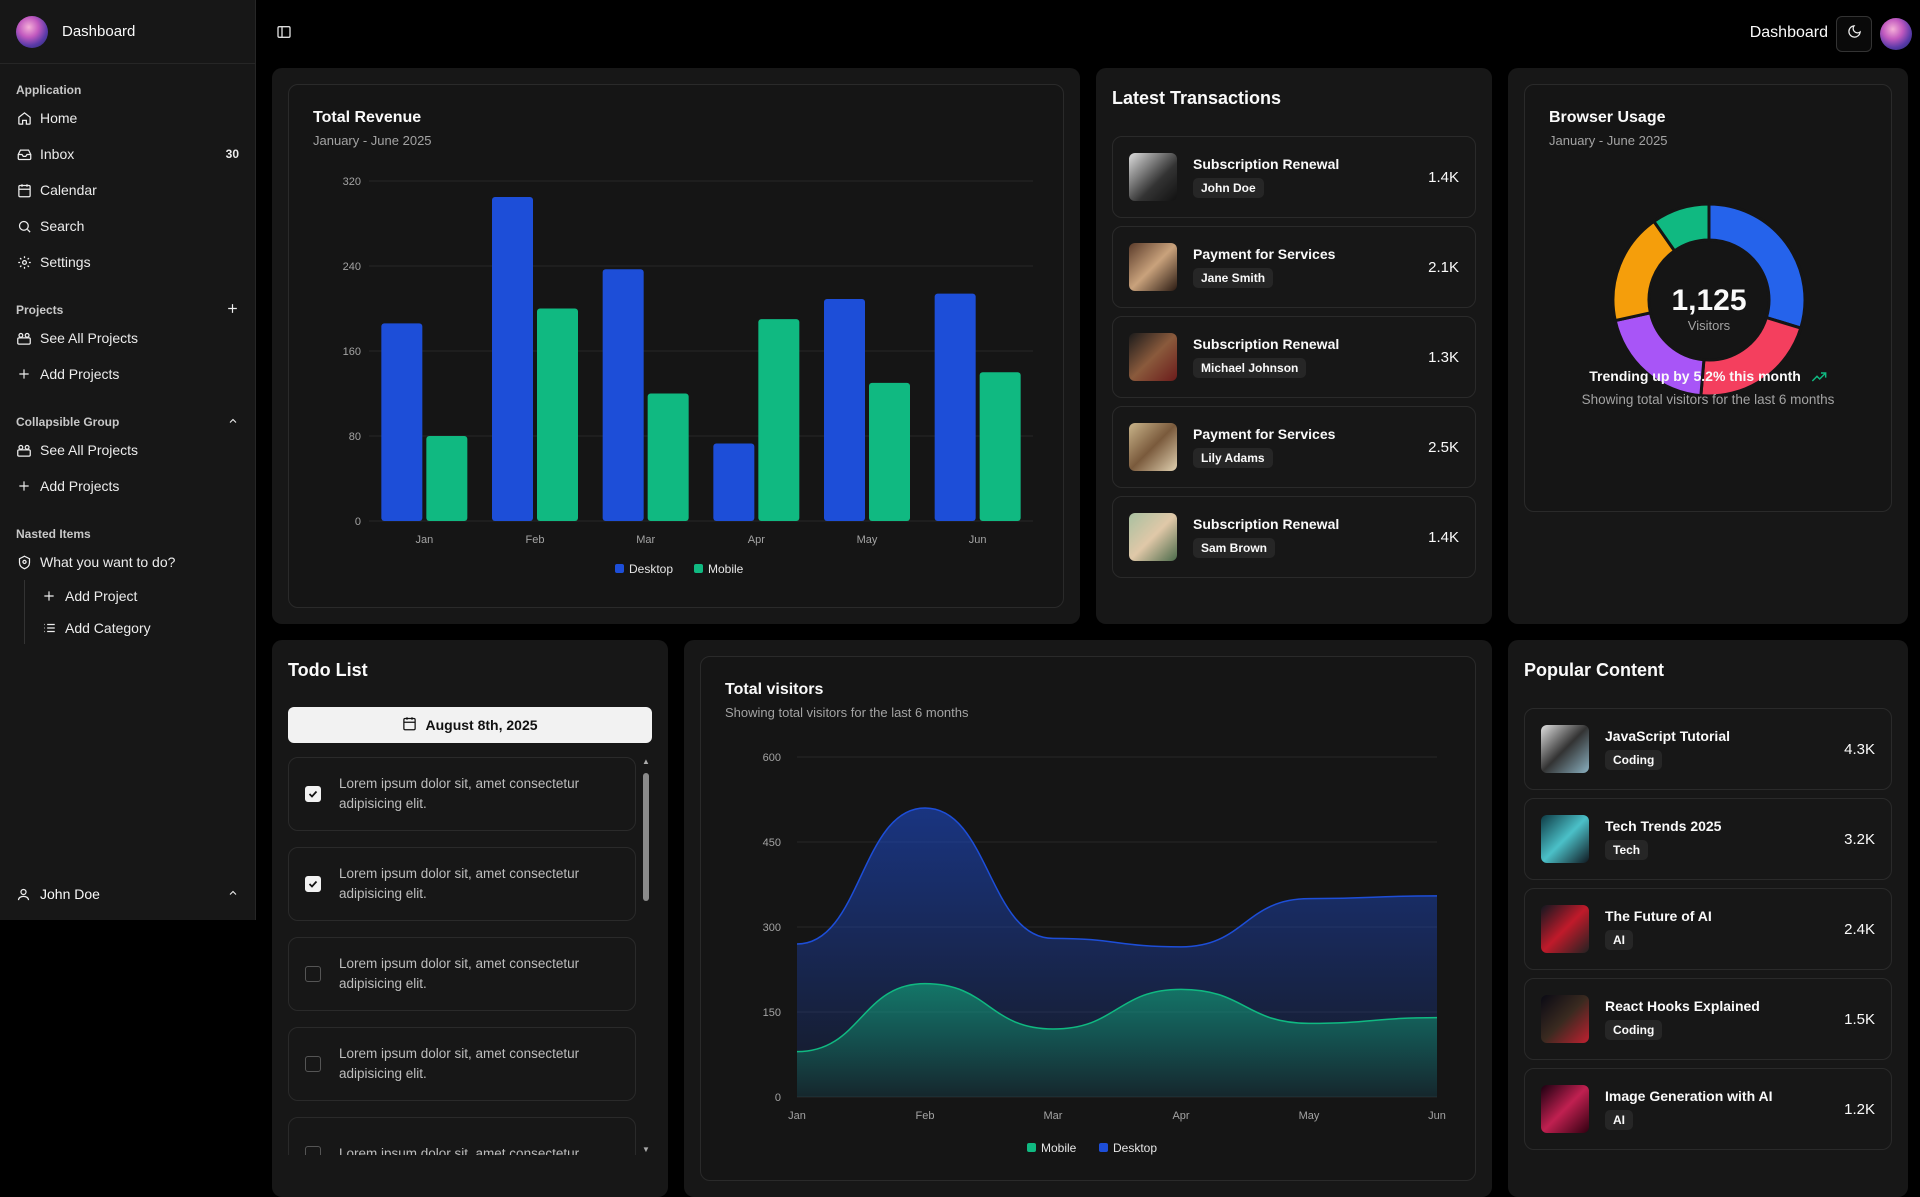  I want to click on donut-center-label: Visitors, so click(1709, 325).